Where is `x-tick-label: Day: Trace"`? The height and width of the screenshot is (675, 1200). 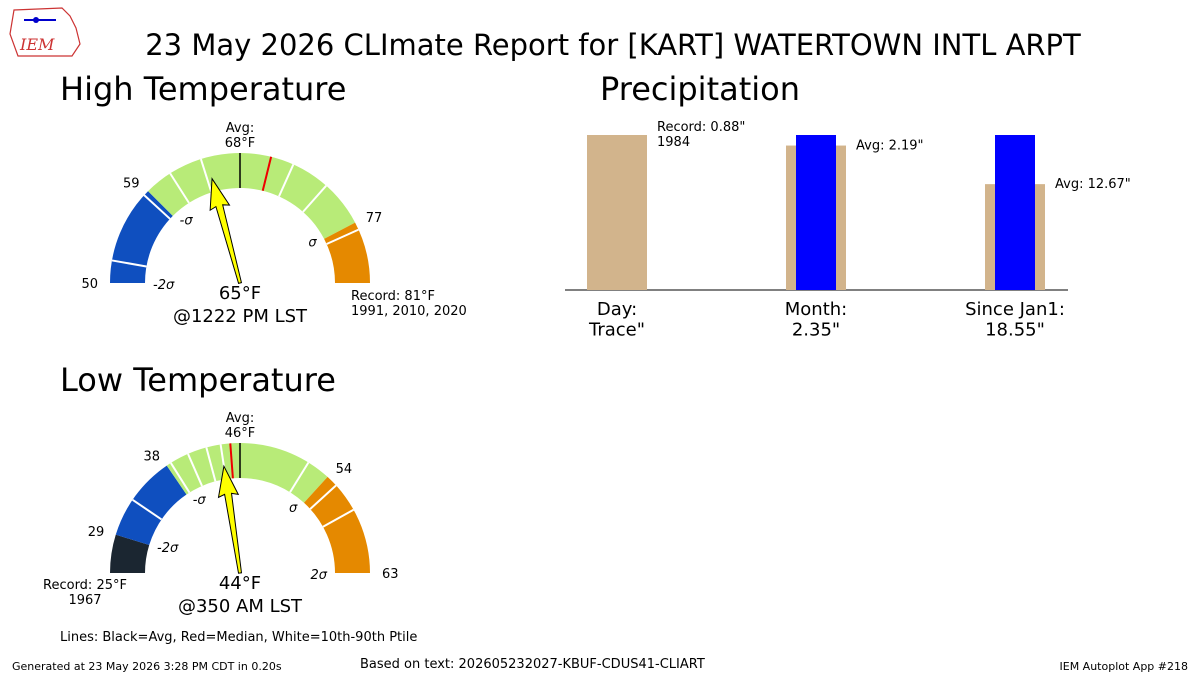
x-tick-label: Day: Trace" is located at coordinates (616, 320).